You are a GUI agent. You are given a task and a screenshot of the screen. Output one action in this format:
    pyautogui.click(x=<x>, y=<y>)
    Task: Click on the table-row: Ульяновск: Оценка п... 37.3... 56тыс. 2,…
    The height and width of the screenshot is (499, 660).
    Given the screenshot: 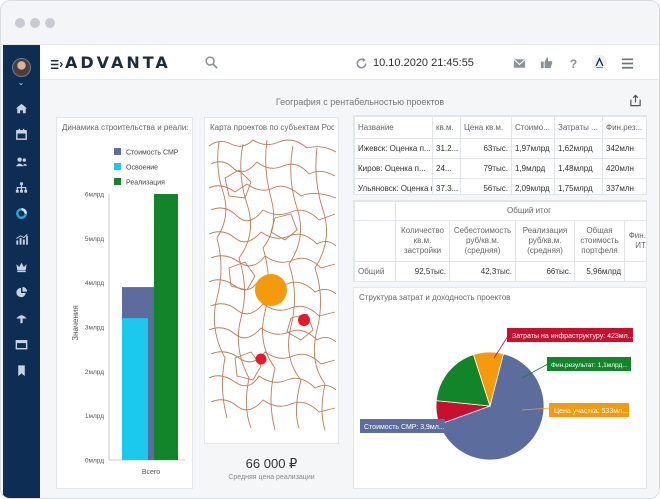 What is the action you would take?
    pyautogui.click(x=500, y=186)
    